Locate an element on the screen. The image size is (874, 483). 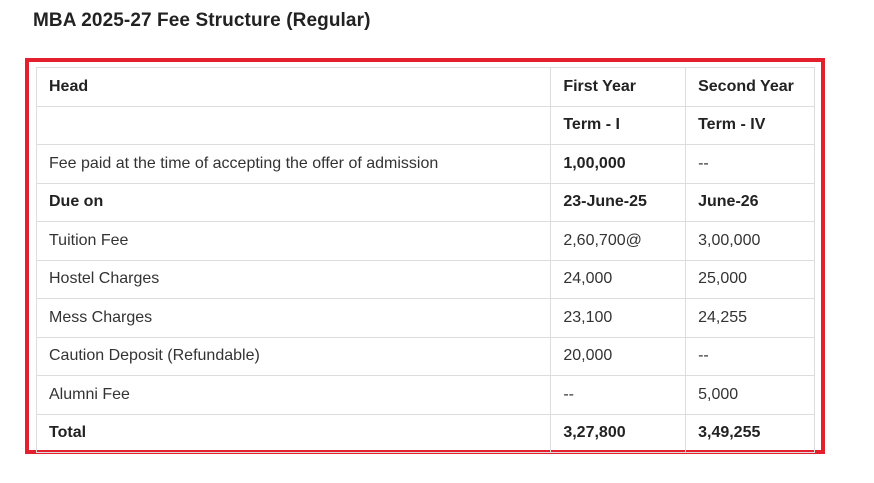
row-head: Caution Deposit (Refundable) is located at coordinates (293, 356).